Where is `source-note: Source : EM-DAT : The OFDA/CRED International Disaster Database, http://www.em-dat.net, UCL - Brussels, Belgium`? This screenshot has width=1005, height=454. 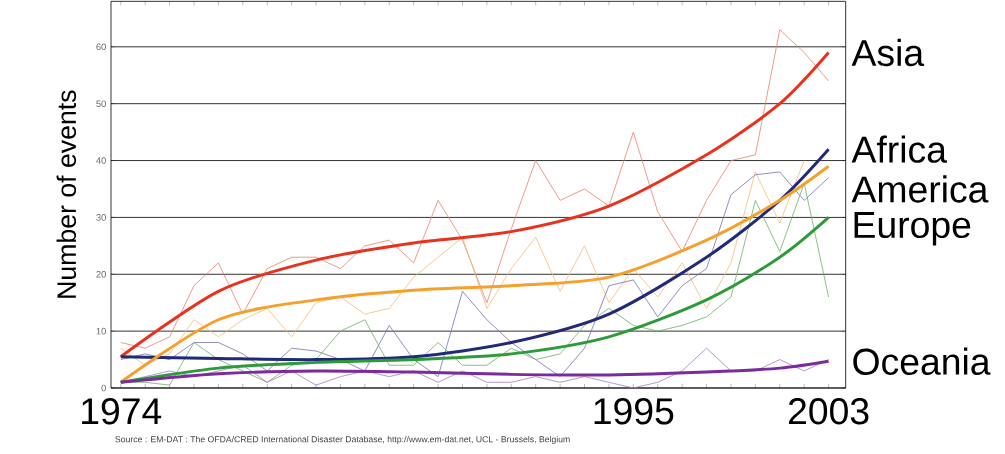
source-note: Source : EM-DAT : The OFDA/CRED International Disaster Database, http://www.em-dat.net, UCL - Brussels, Belgium is located at coordinates (342, 440).